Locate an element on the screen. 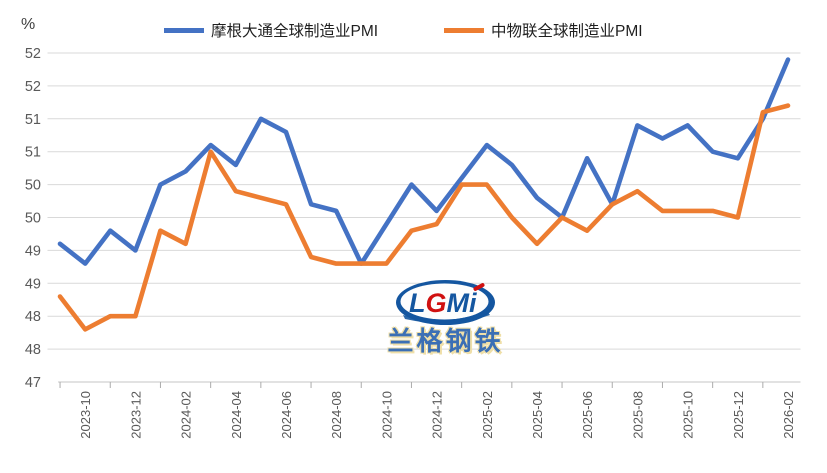 The width and height of the screenshot is (827, 473). svg-text: 2024-06 is located at coordinates (286, 415).